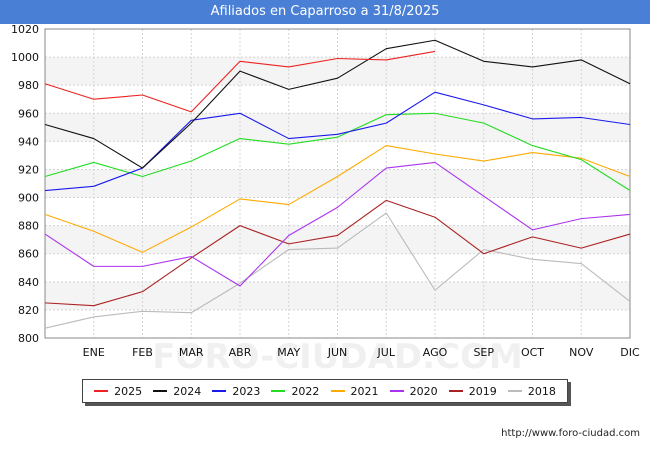 This screenshot has height=450, width=650. What do you see at coordinates (630, 352) in the screenshot?
I see `x-tick-label: DIC` at bounding box center [630, 352].